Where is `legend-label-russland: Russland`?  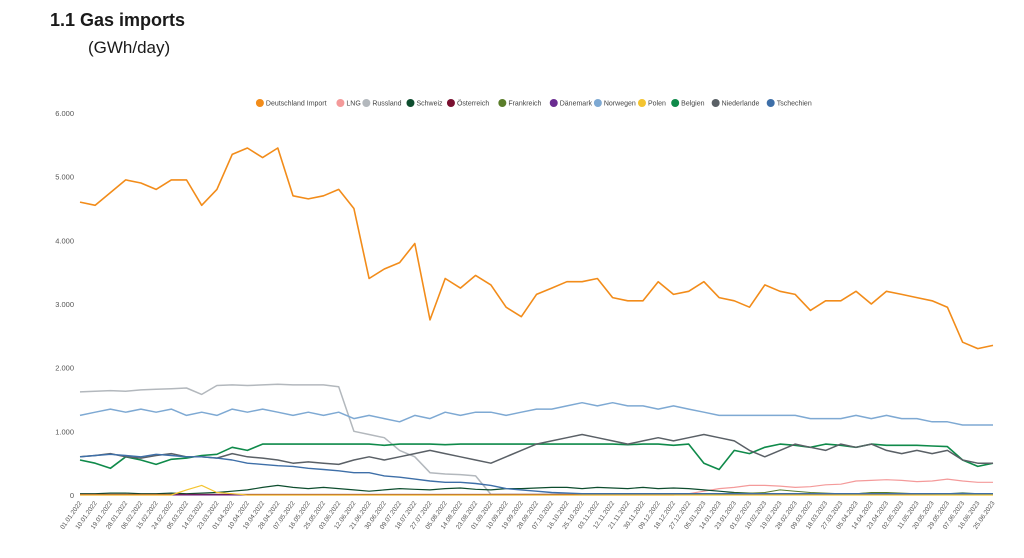
legend-label-russland: Russland is located at coordinates (386, 104).